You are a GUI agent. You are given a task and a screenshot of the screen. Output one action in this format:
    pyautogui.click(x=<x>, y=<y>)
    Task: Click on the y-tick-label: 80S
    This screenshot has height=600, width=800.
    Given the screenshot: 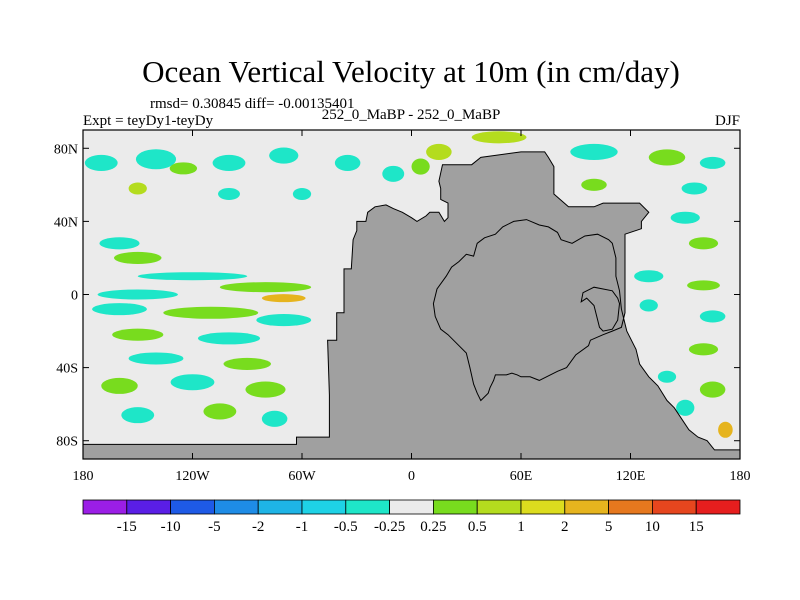 What is the action you would take?
    pyautogui.click(x=67, y=442)
    